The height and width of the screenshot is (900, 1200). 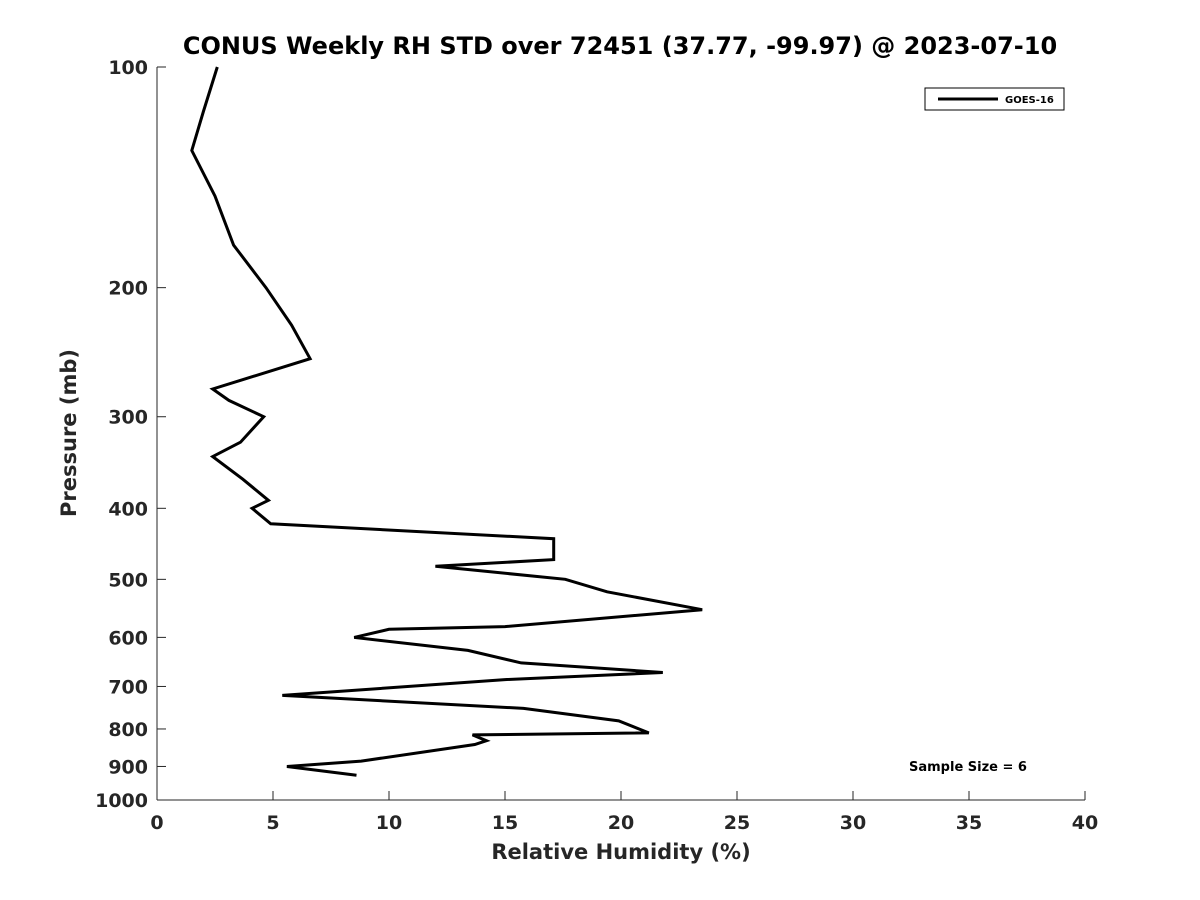 What do you see at coordinates (1085, 823) in the screenshot?
I see `x-tick-label: 40` at bounding box center [1085, 823].